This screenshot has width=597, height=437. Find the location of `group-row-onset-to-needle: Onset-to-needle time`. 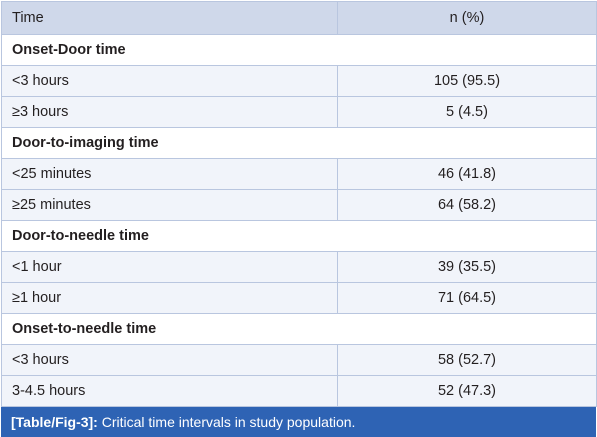

group-row-onset-to-needle: Onset-to-needle time is located at coordinates (299, 329).